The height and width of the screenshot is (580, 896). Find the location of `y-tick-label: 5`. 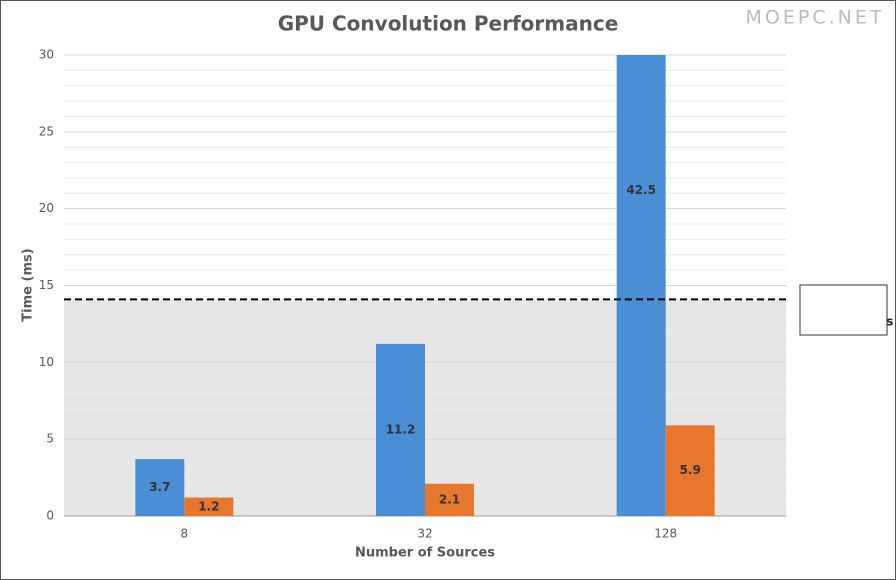

y-tick-label: 5 is located at coordinates (50, 439).